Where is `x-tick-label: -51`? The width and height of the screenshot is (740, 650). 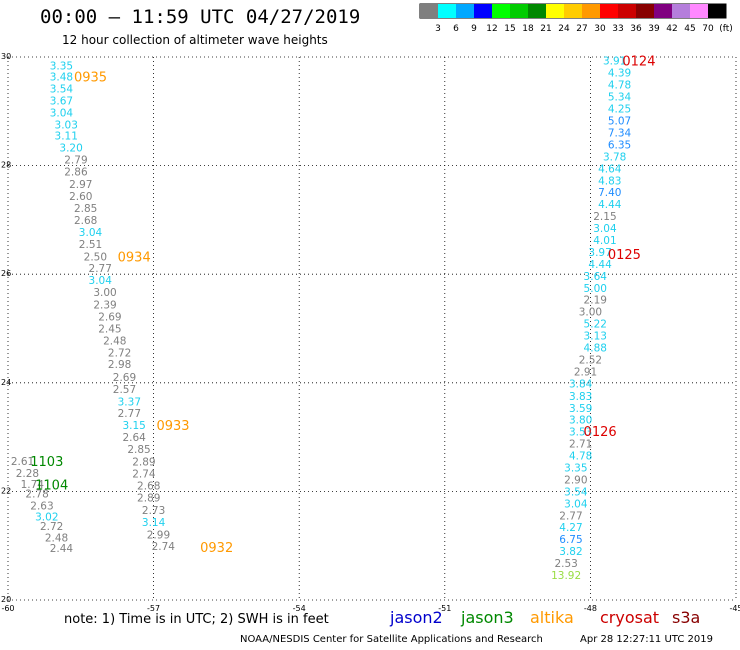 x-tick-label: -51 is located at coordinates (444, 608).